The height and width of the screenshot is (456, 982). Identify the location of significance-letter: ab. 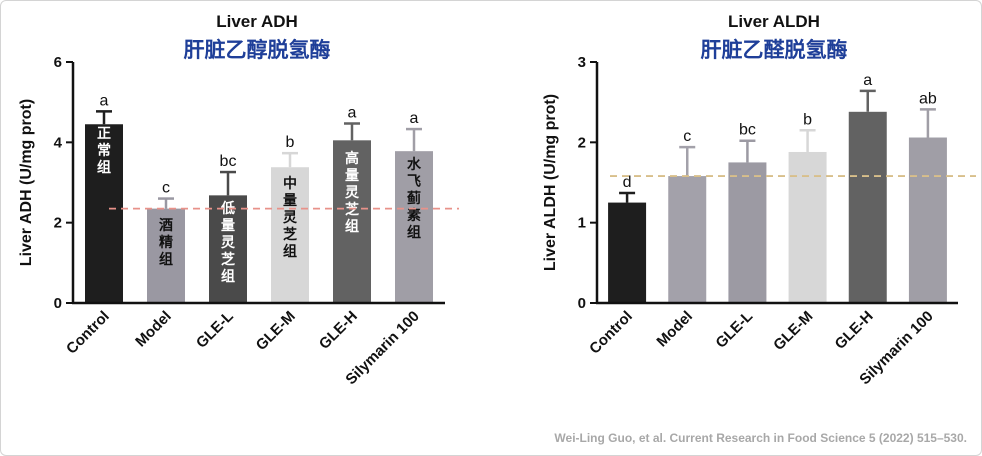
(928, 98).